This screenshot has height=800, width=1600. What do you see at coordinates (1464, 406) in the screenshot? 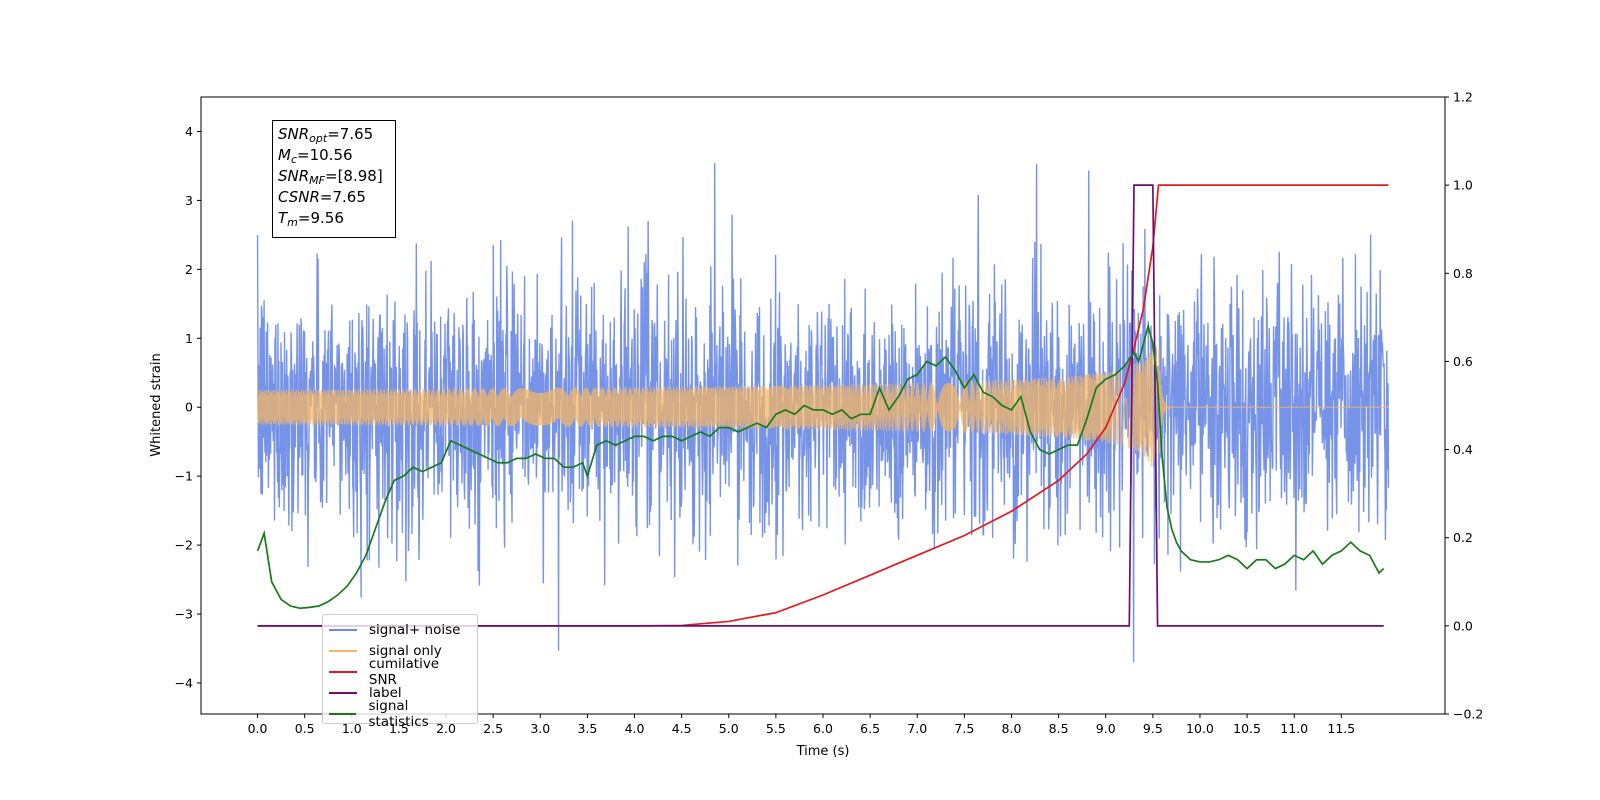
I see `y2-axis: −0.2 0.0 0.2 0.4 0.6 0.8 1.0 1.2` at bounding box center [1464, 406].